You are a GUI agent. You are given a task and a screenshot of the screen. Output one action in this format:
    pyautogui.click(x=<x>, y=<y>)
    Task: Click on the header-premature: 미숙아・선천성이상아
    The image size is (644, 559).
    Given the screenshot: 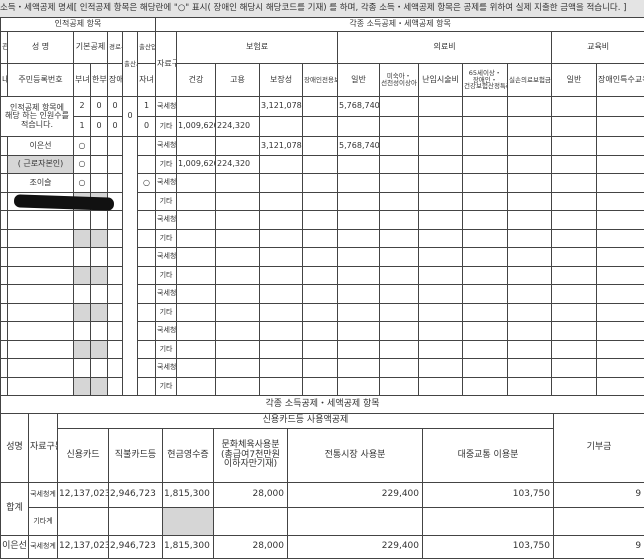 What is the action you would take?
    pyautogui.click(x=399, y=80)
    